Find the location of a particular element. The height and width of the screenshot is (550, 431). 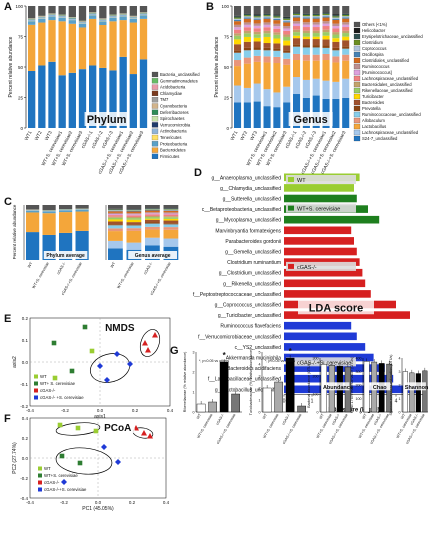

y-tick-label: 2 is located at coordinates (260, 389).